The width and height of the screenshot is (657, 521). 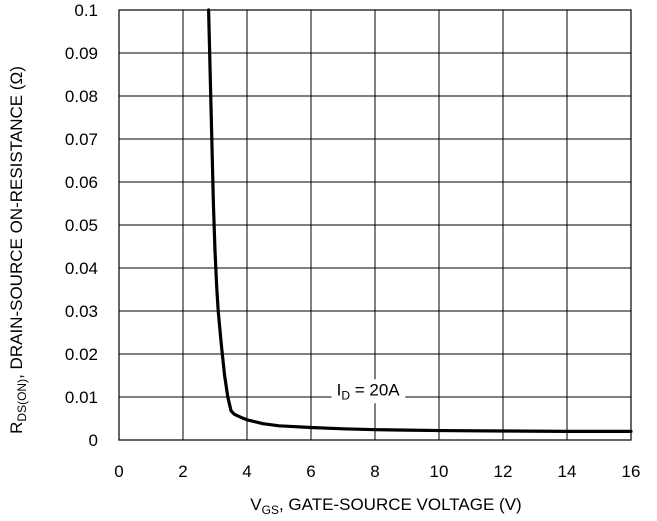 I want to click on x-tick-label: 6, so click(x=310, y=471).